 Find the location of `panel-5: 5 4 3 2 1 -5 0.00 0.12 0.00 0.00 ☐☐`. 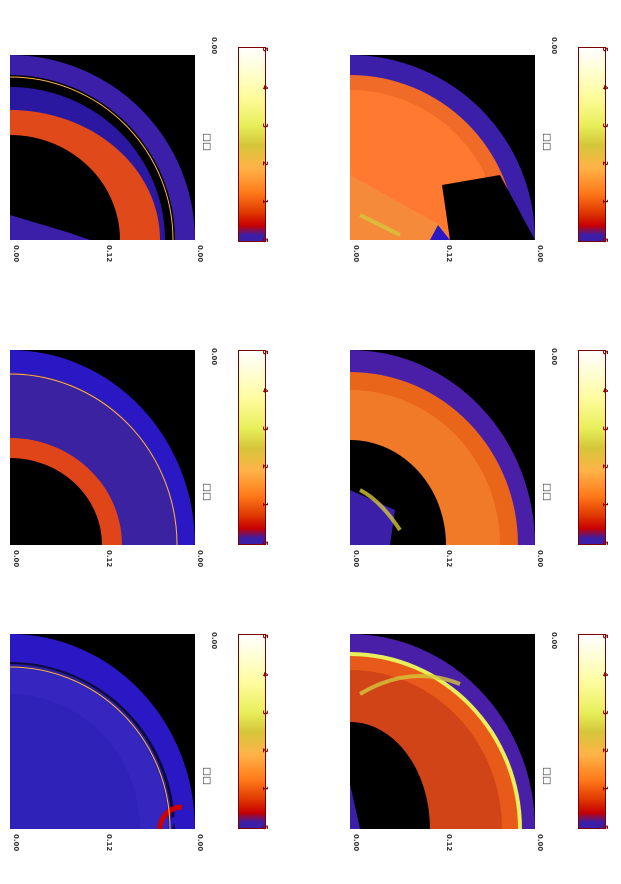

panel-5: 5 4 3 2 1 -5 0.00 0.12 0.00 0.00 ☐☐ is located at coordinates (154, 171).